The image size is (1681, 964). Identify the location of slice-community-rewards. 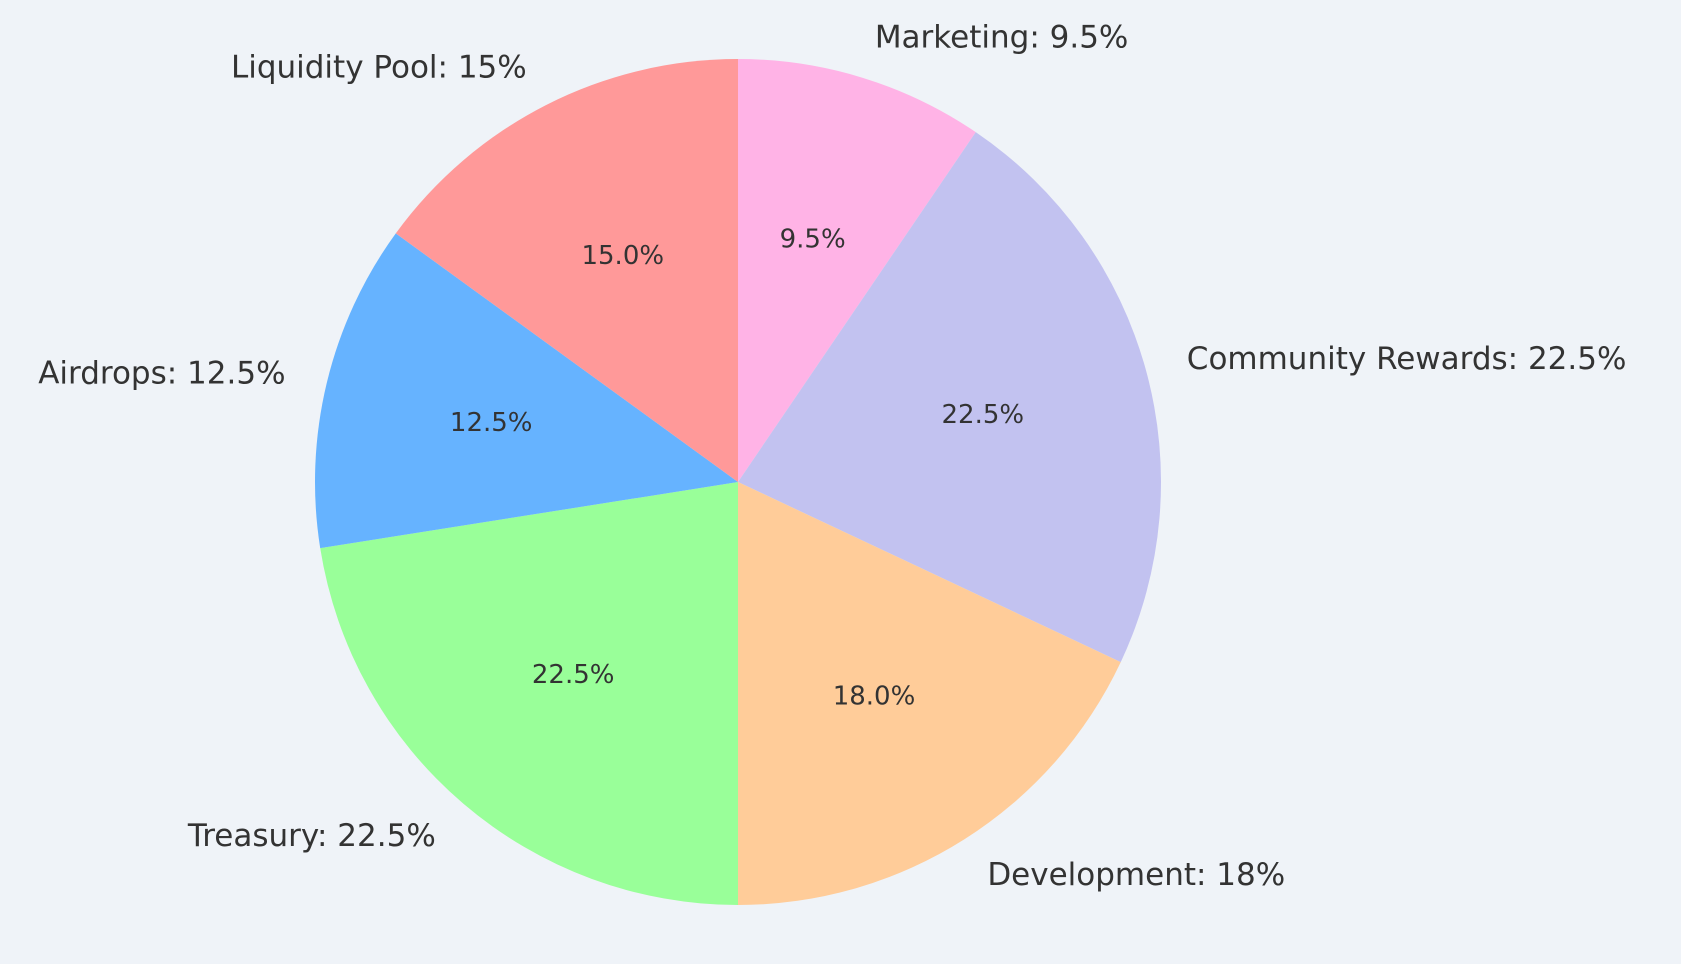
(949, 397).